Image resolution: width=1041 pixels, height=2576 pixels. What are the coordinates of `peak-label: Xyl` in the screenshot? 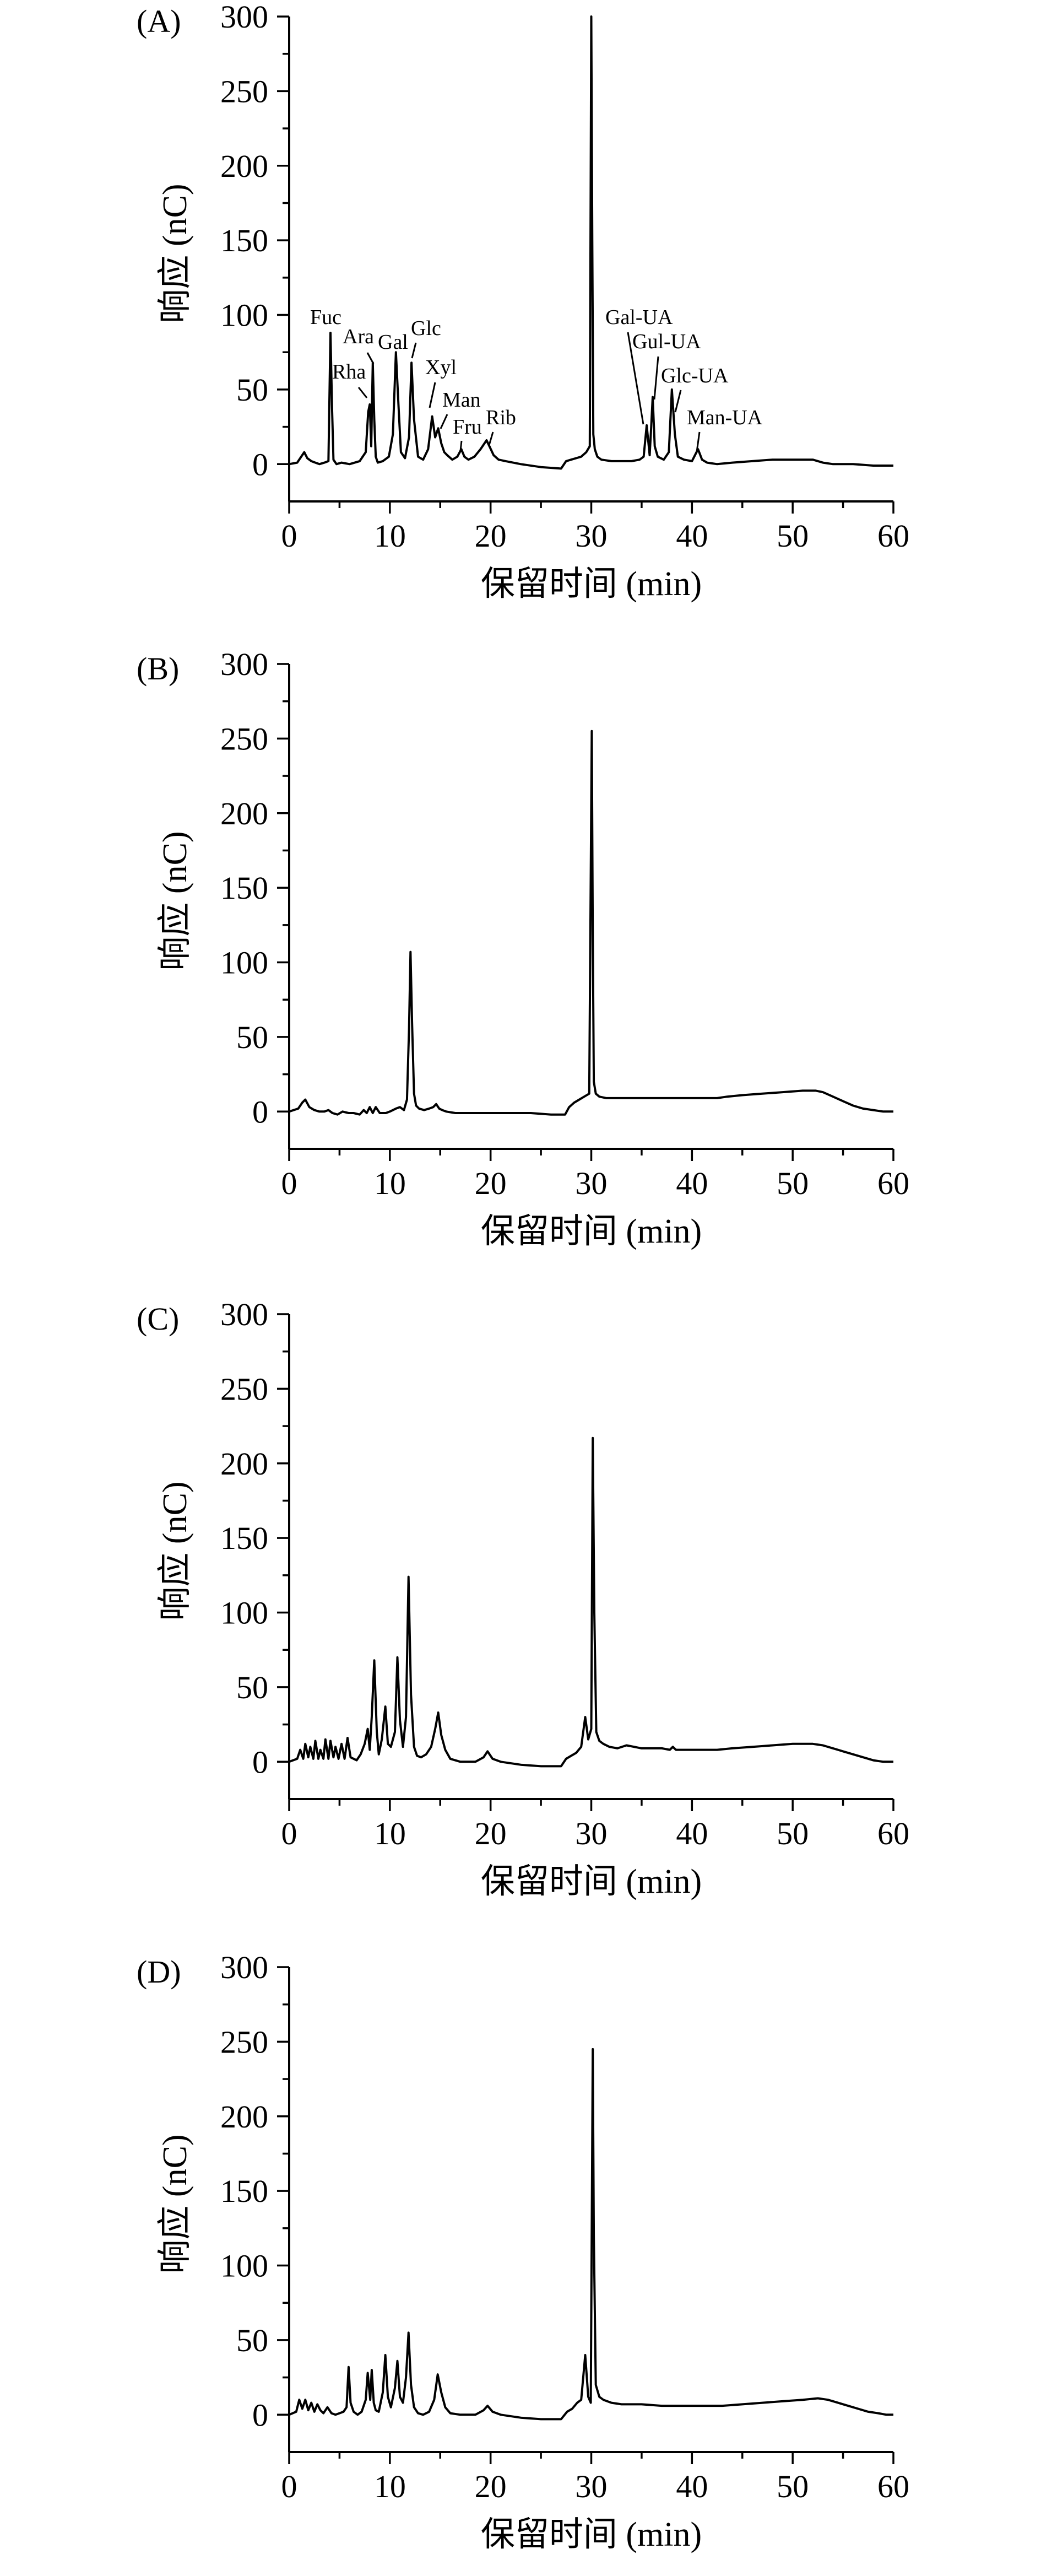 It's located at (441, 367).